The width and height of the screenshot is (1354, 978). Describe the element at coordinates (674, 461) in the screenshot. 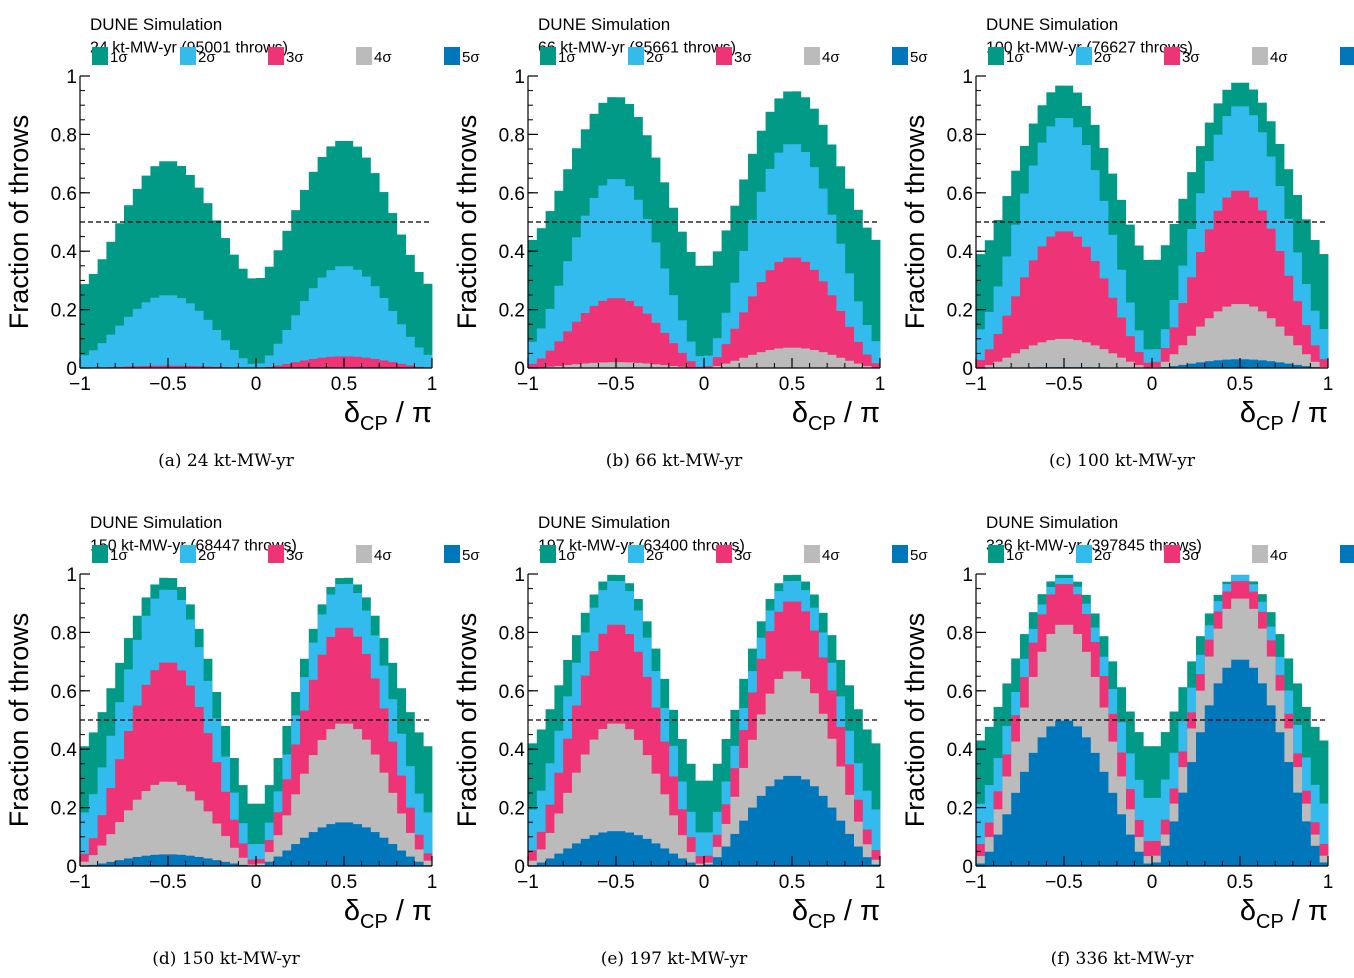

I see `panel-caption: (b) 66 kt-MW-yr` at that location.